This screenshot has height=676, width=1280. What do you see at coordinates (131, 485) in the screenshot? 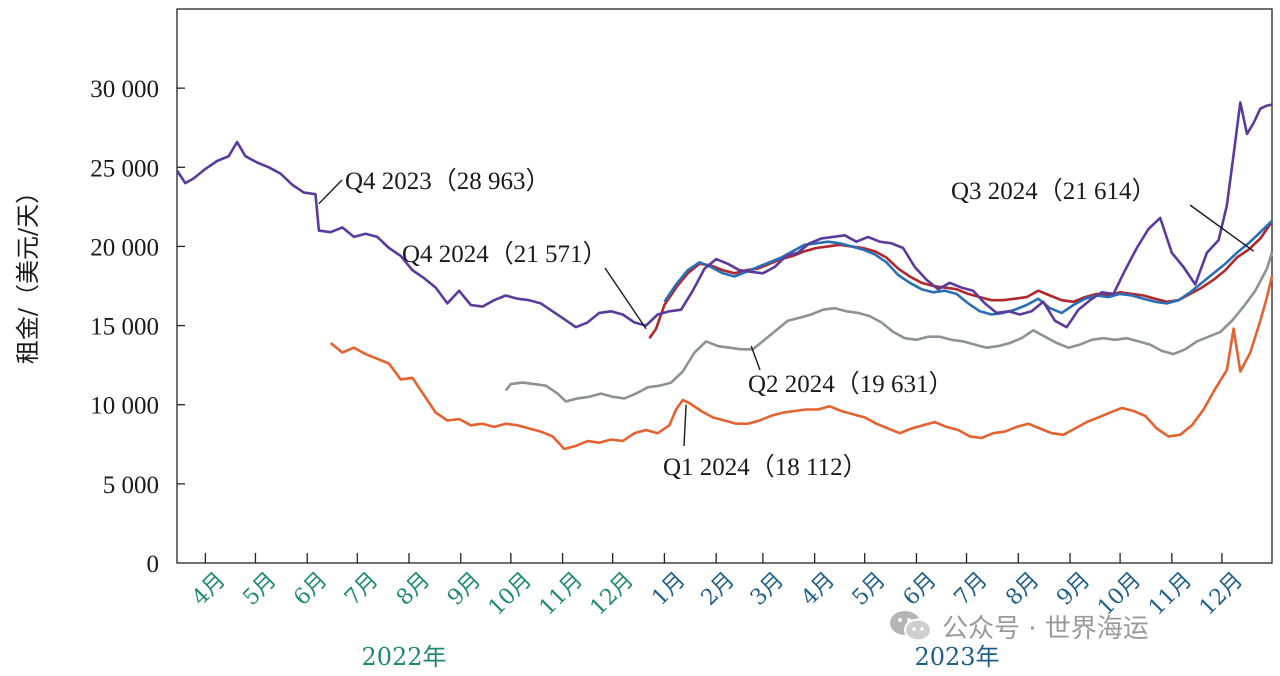
I see `y-tick-label: 5 000` at bounding box center [131, 485].